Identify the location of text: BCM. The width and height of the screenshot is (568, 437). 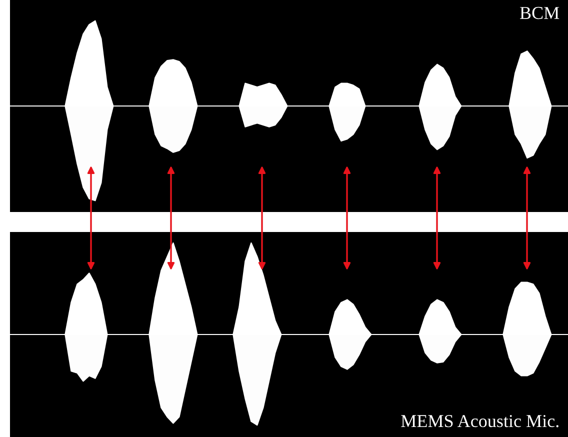
(540, 13).